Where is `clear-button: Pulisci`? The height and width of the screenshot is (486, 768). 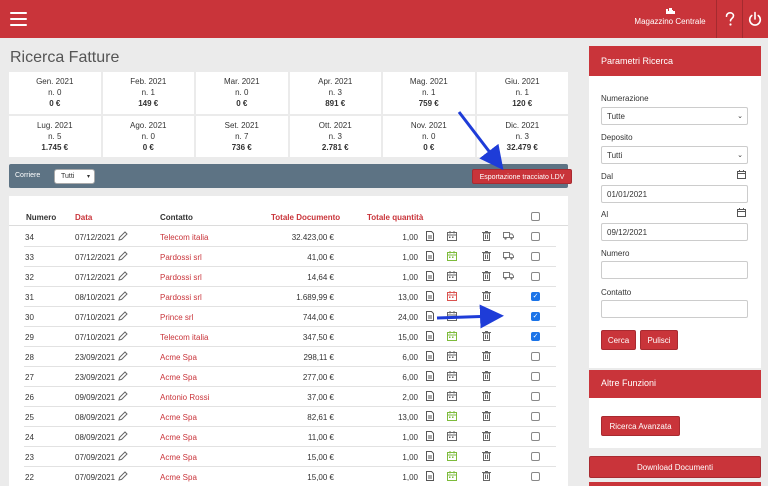 clear-button: Pulisci is located at coordinates (659, 340).